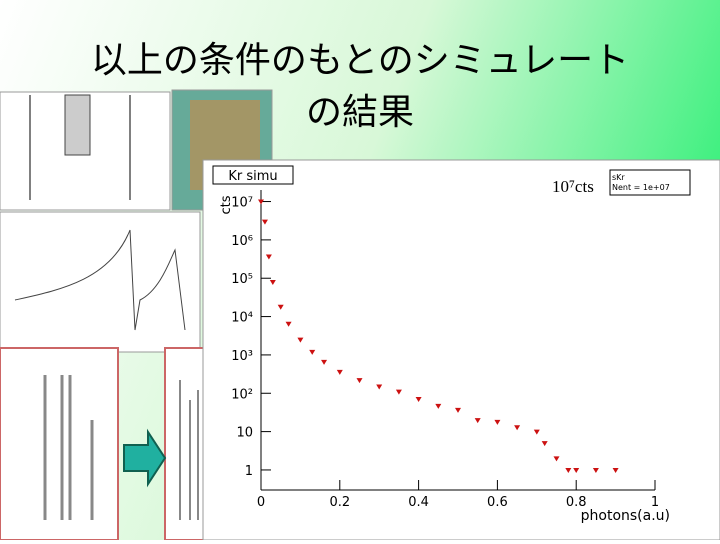 This screenshot has height=544, width=720. What do you see at coordinates (655, 502) in the screenshot?
I see `x-tick-label: 1` at bounding box center [655, 502].